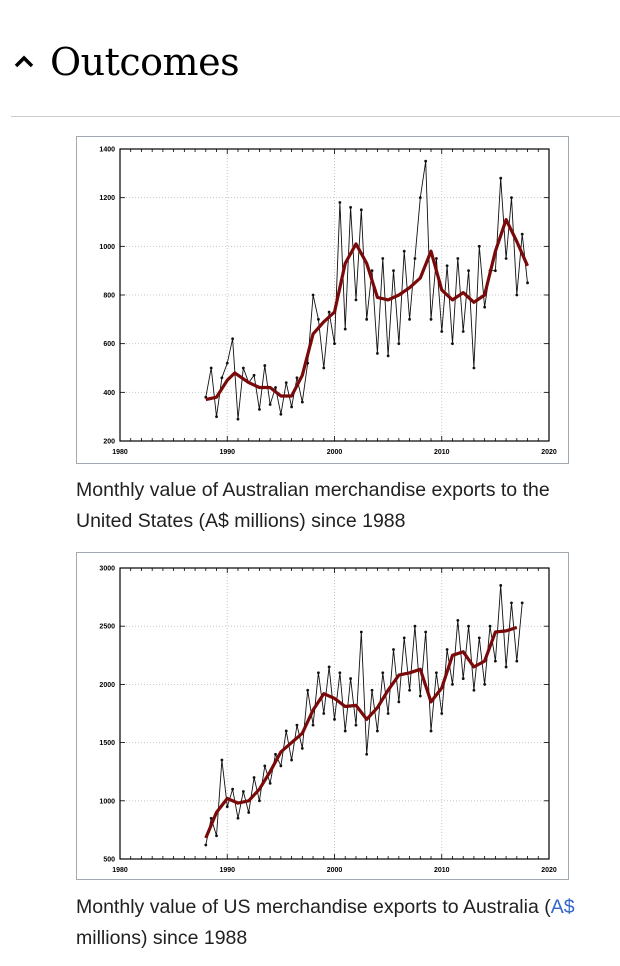  I want to click on y-tick-label: 500, so click(109, 860).